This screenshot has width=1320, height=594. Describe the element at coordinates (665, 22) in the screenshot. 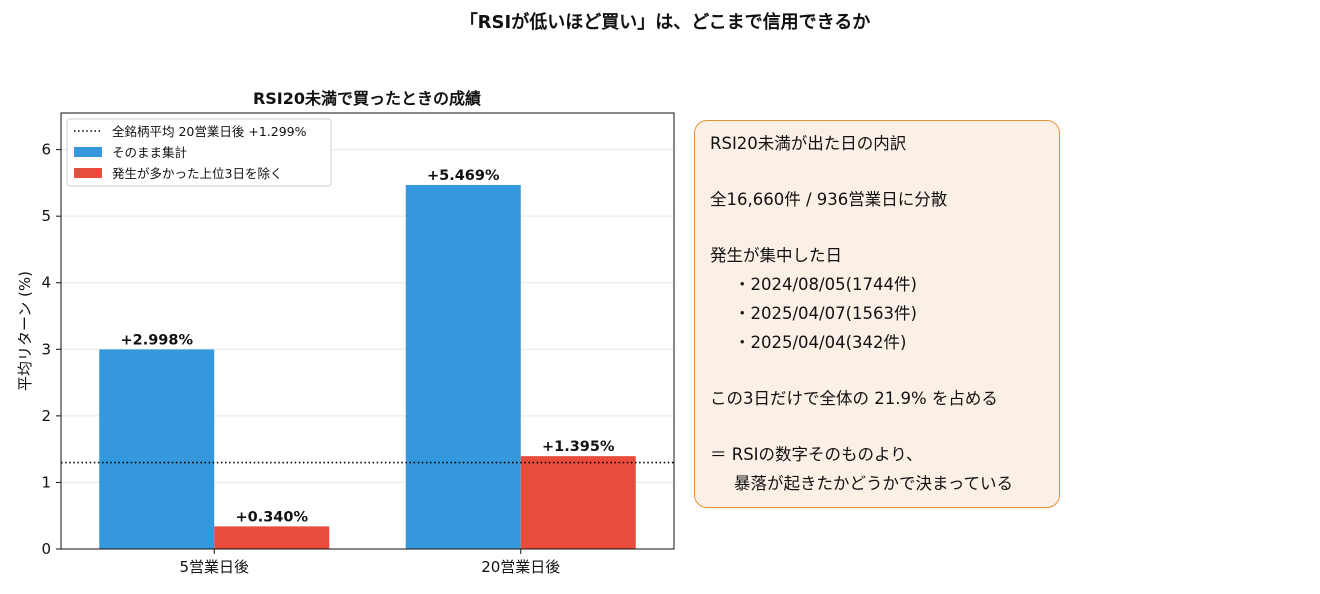

I see `page-title: 「RSIが低いほど買い」は、どこまで信用できるか` at that location.